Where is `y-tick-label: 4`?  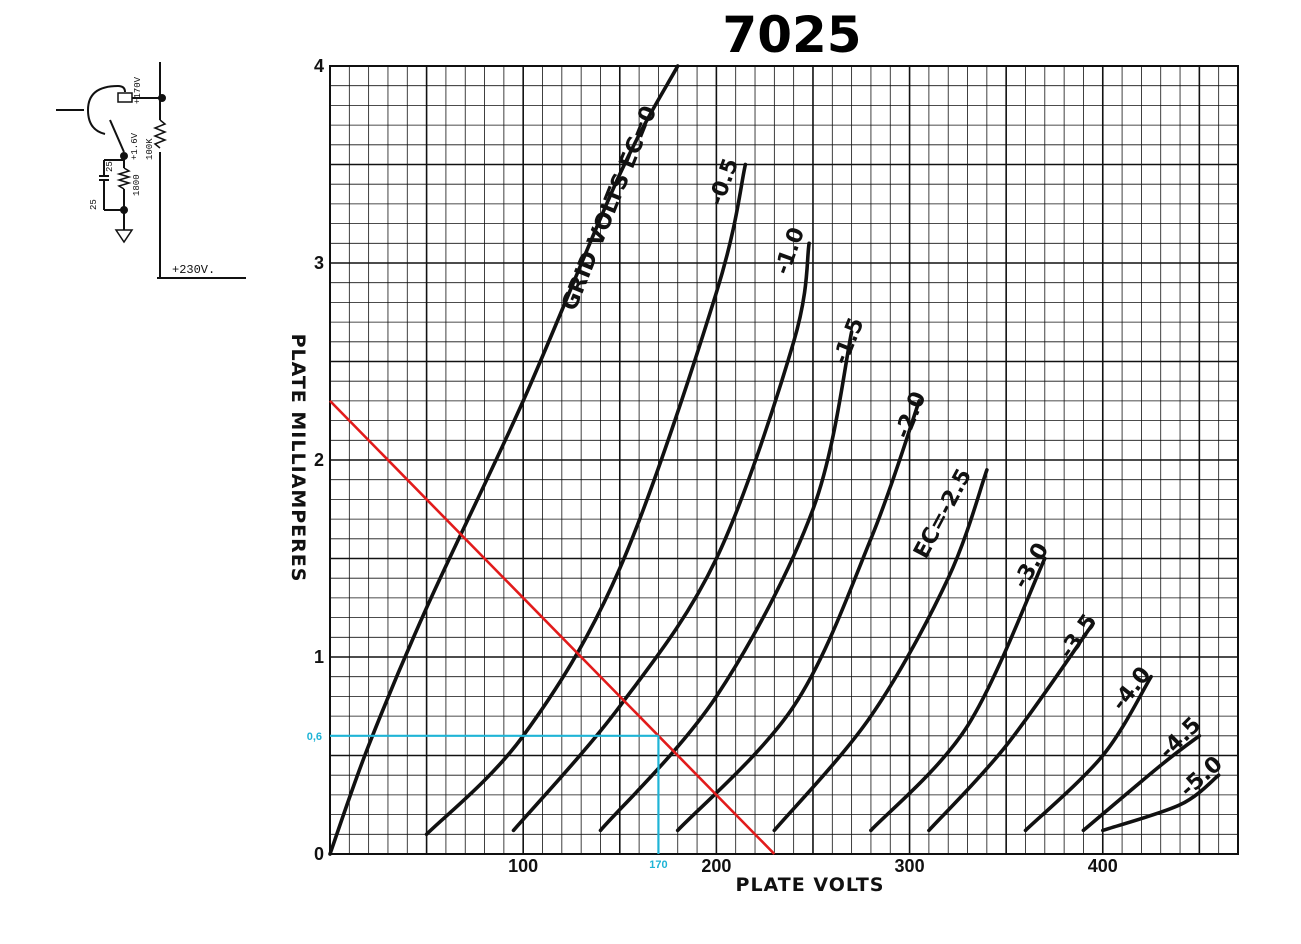
y-tick-label: 4 is located at coordinates (319, 66).